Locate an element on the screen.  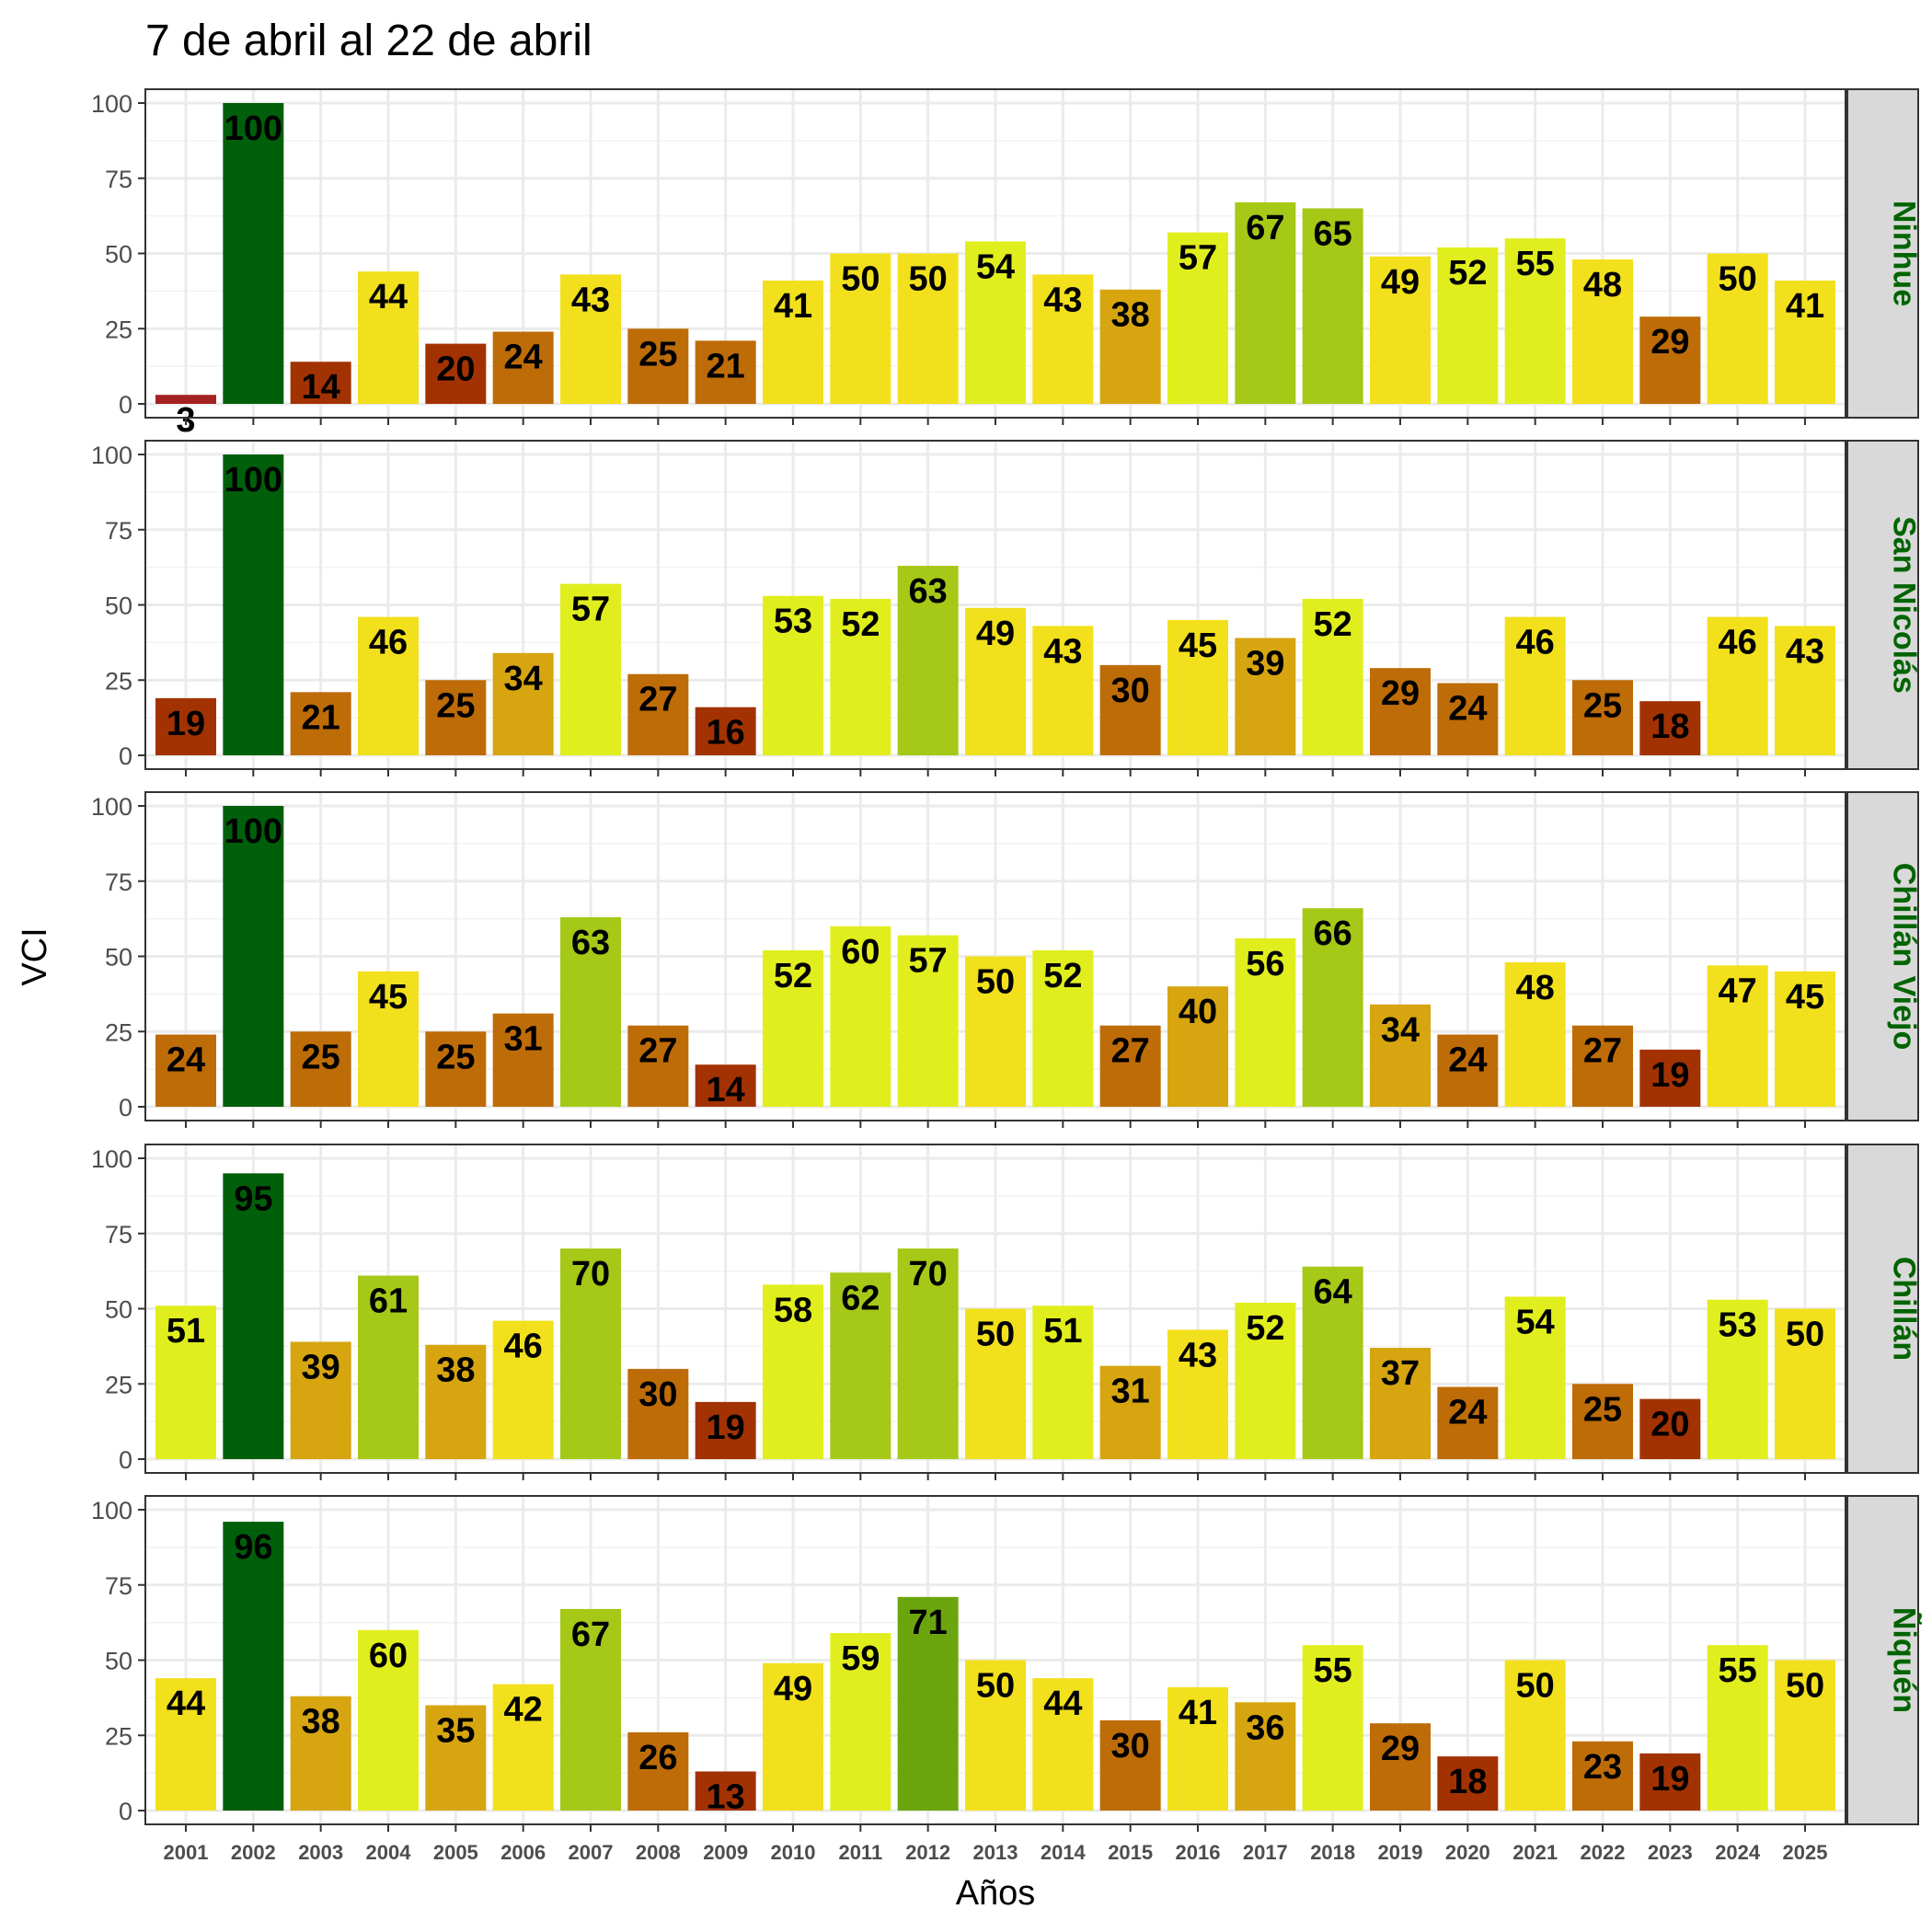
x-tick-label: 2009 is located at coordinates (725, 1852).